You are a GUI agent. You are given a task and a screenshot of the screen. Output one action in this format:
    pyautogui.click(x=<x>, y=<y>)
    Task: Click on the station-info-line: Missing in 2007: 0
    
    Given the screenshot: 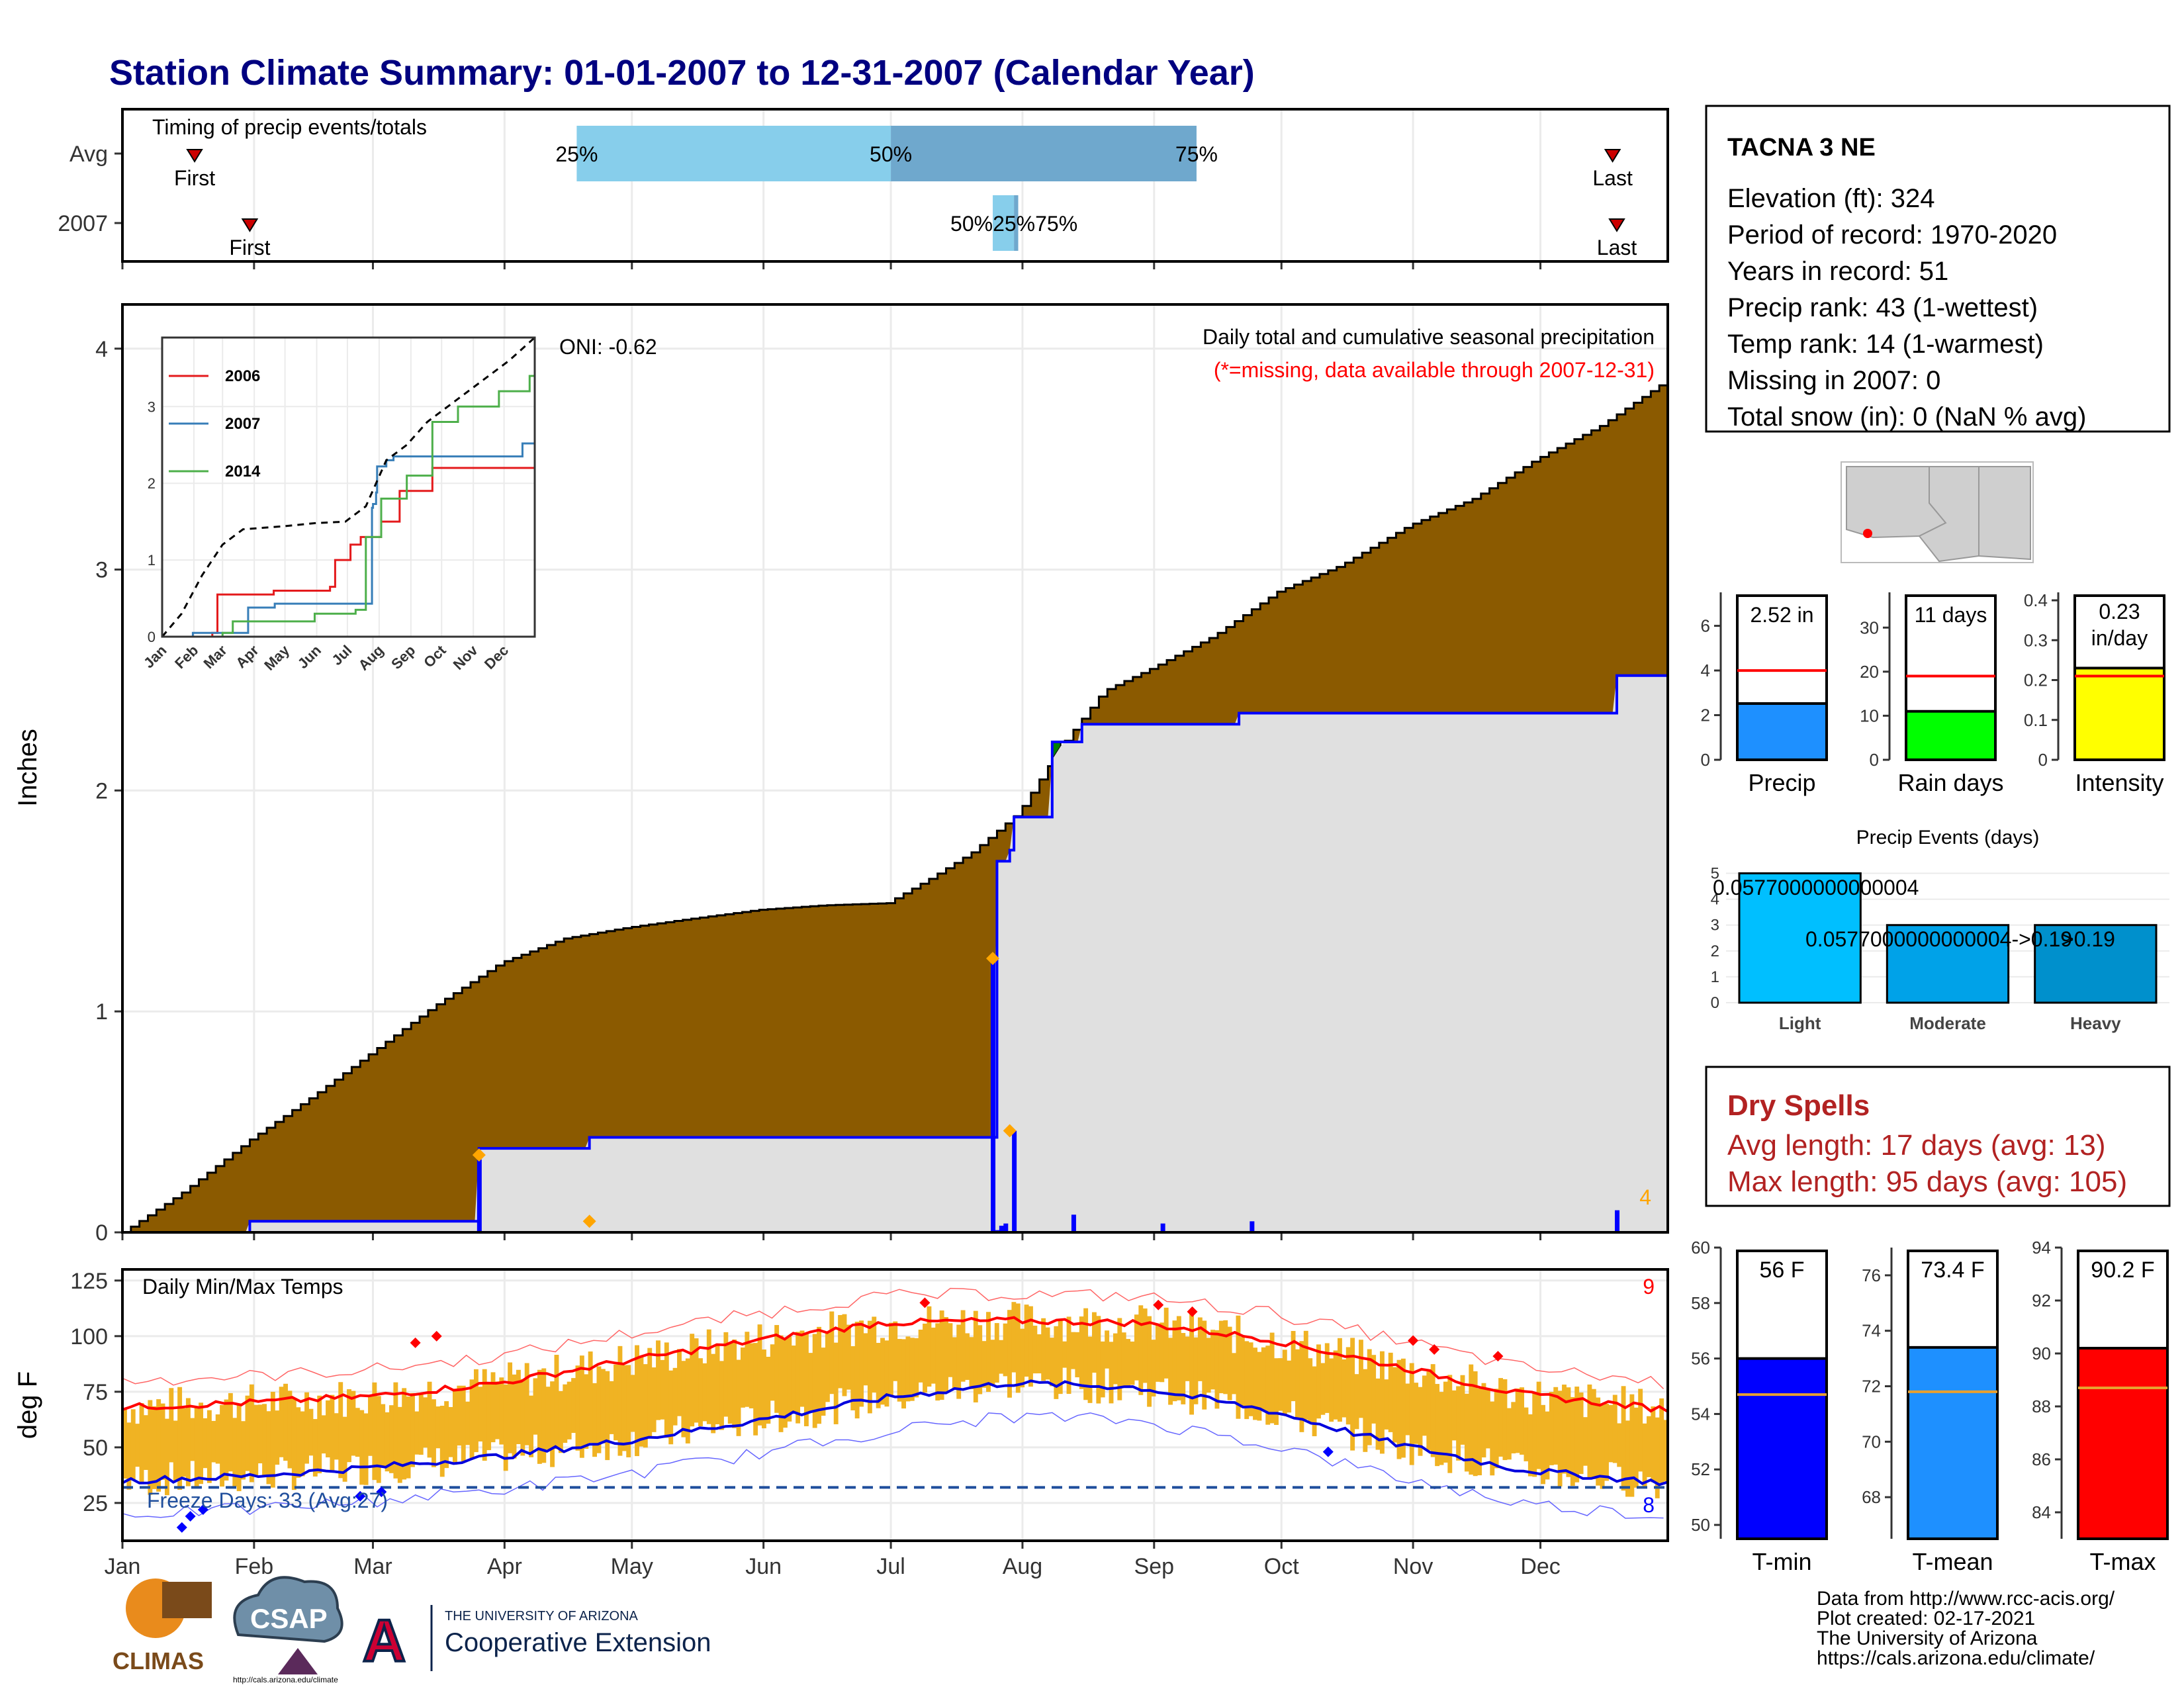 What is the action you would take?
    pyautogui.click(x=1834, y=380)
    